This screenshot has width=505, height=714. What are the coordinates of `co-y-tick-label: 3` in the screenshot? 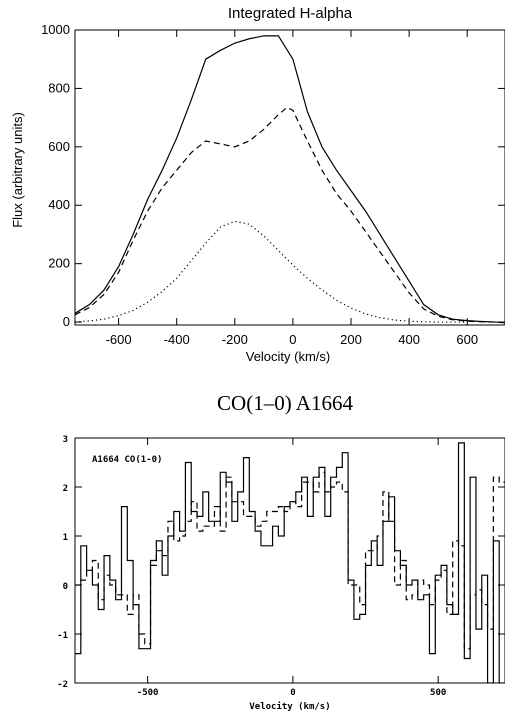 It's located at (65, 440).